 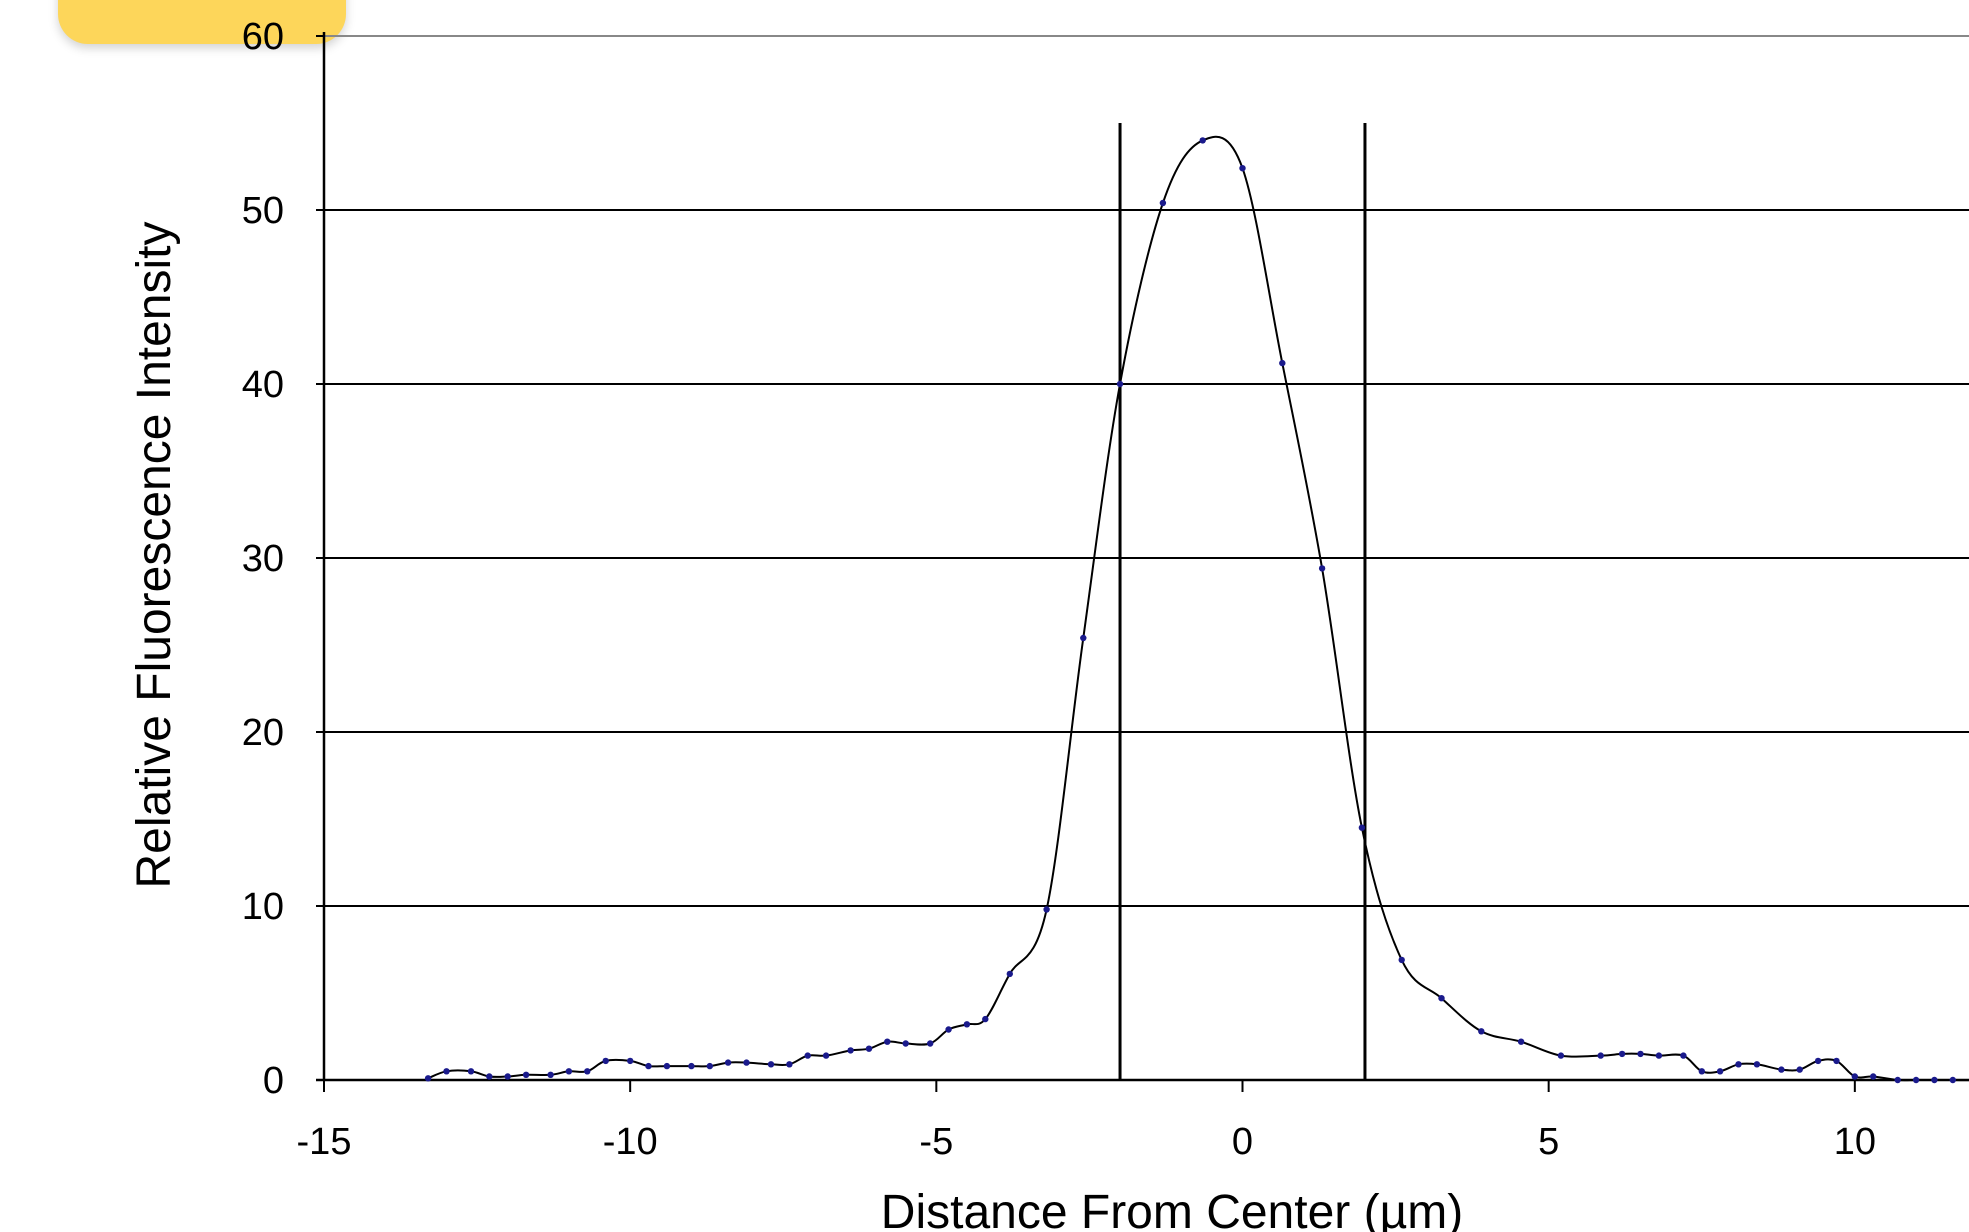 What do you see at coordinates (936, 1142) in the screenshot?
I see `x-tick-label: -5` at bounding box center [936, 1142].